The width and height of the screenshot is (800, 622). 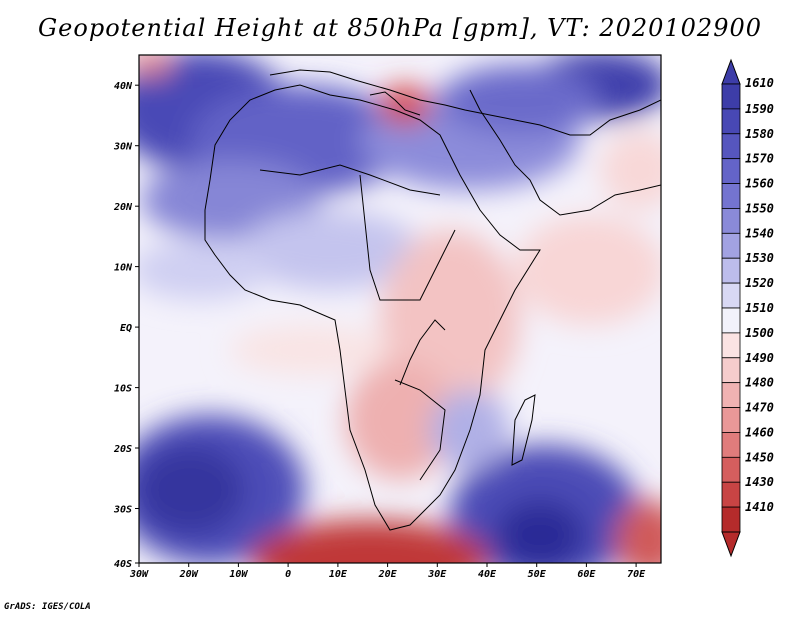 I want to click on lon-tick-label: 40E, so click(x=487, y=574).